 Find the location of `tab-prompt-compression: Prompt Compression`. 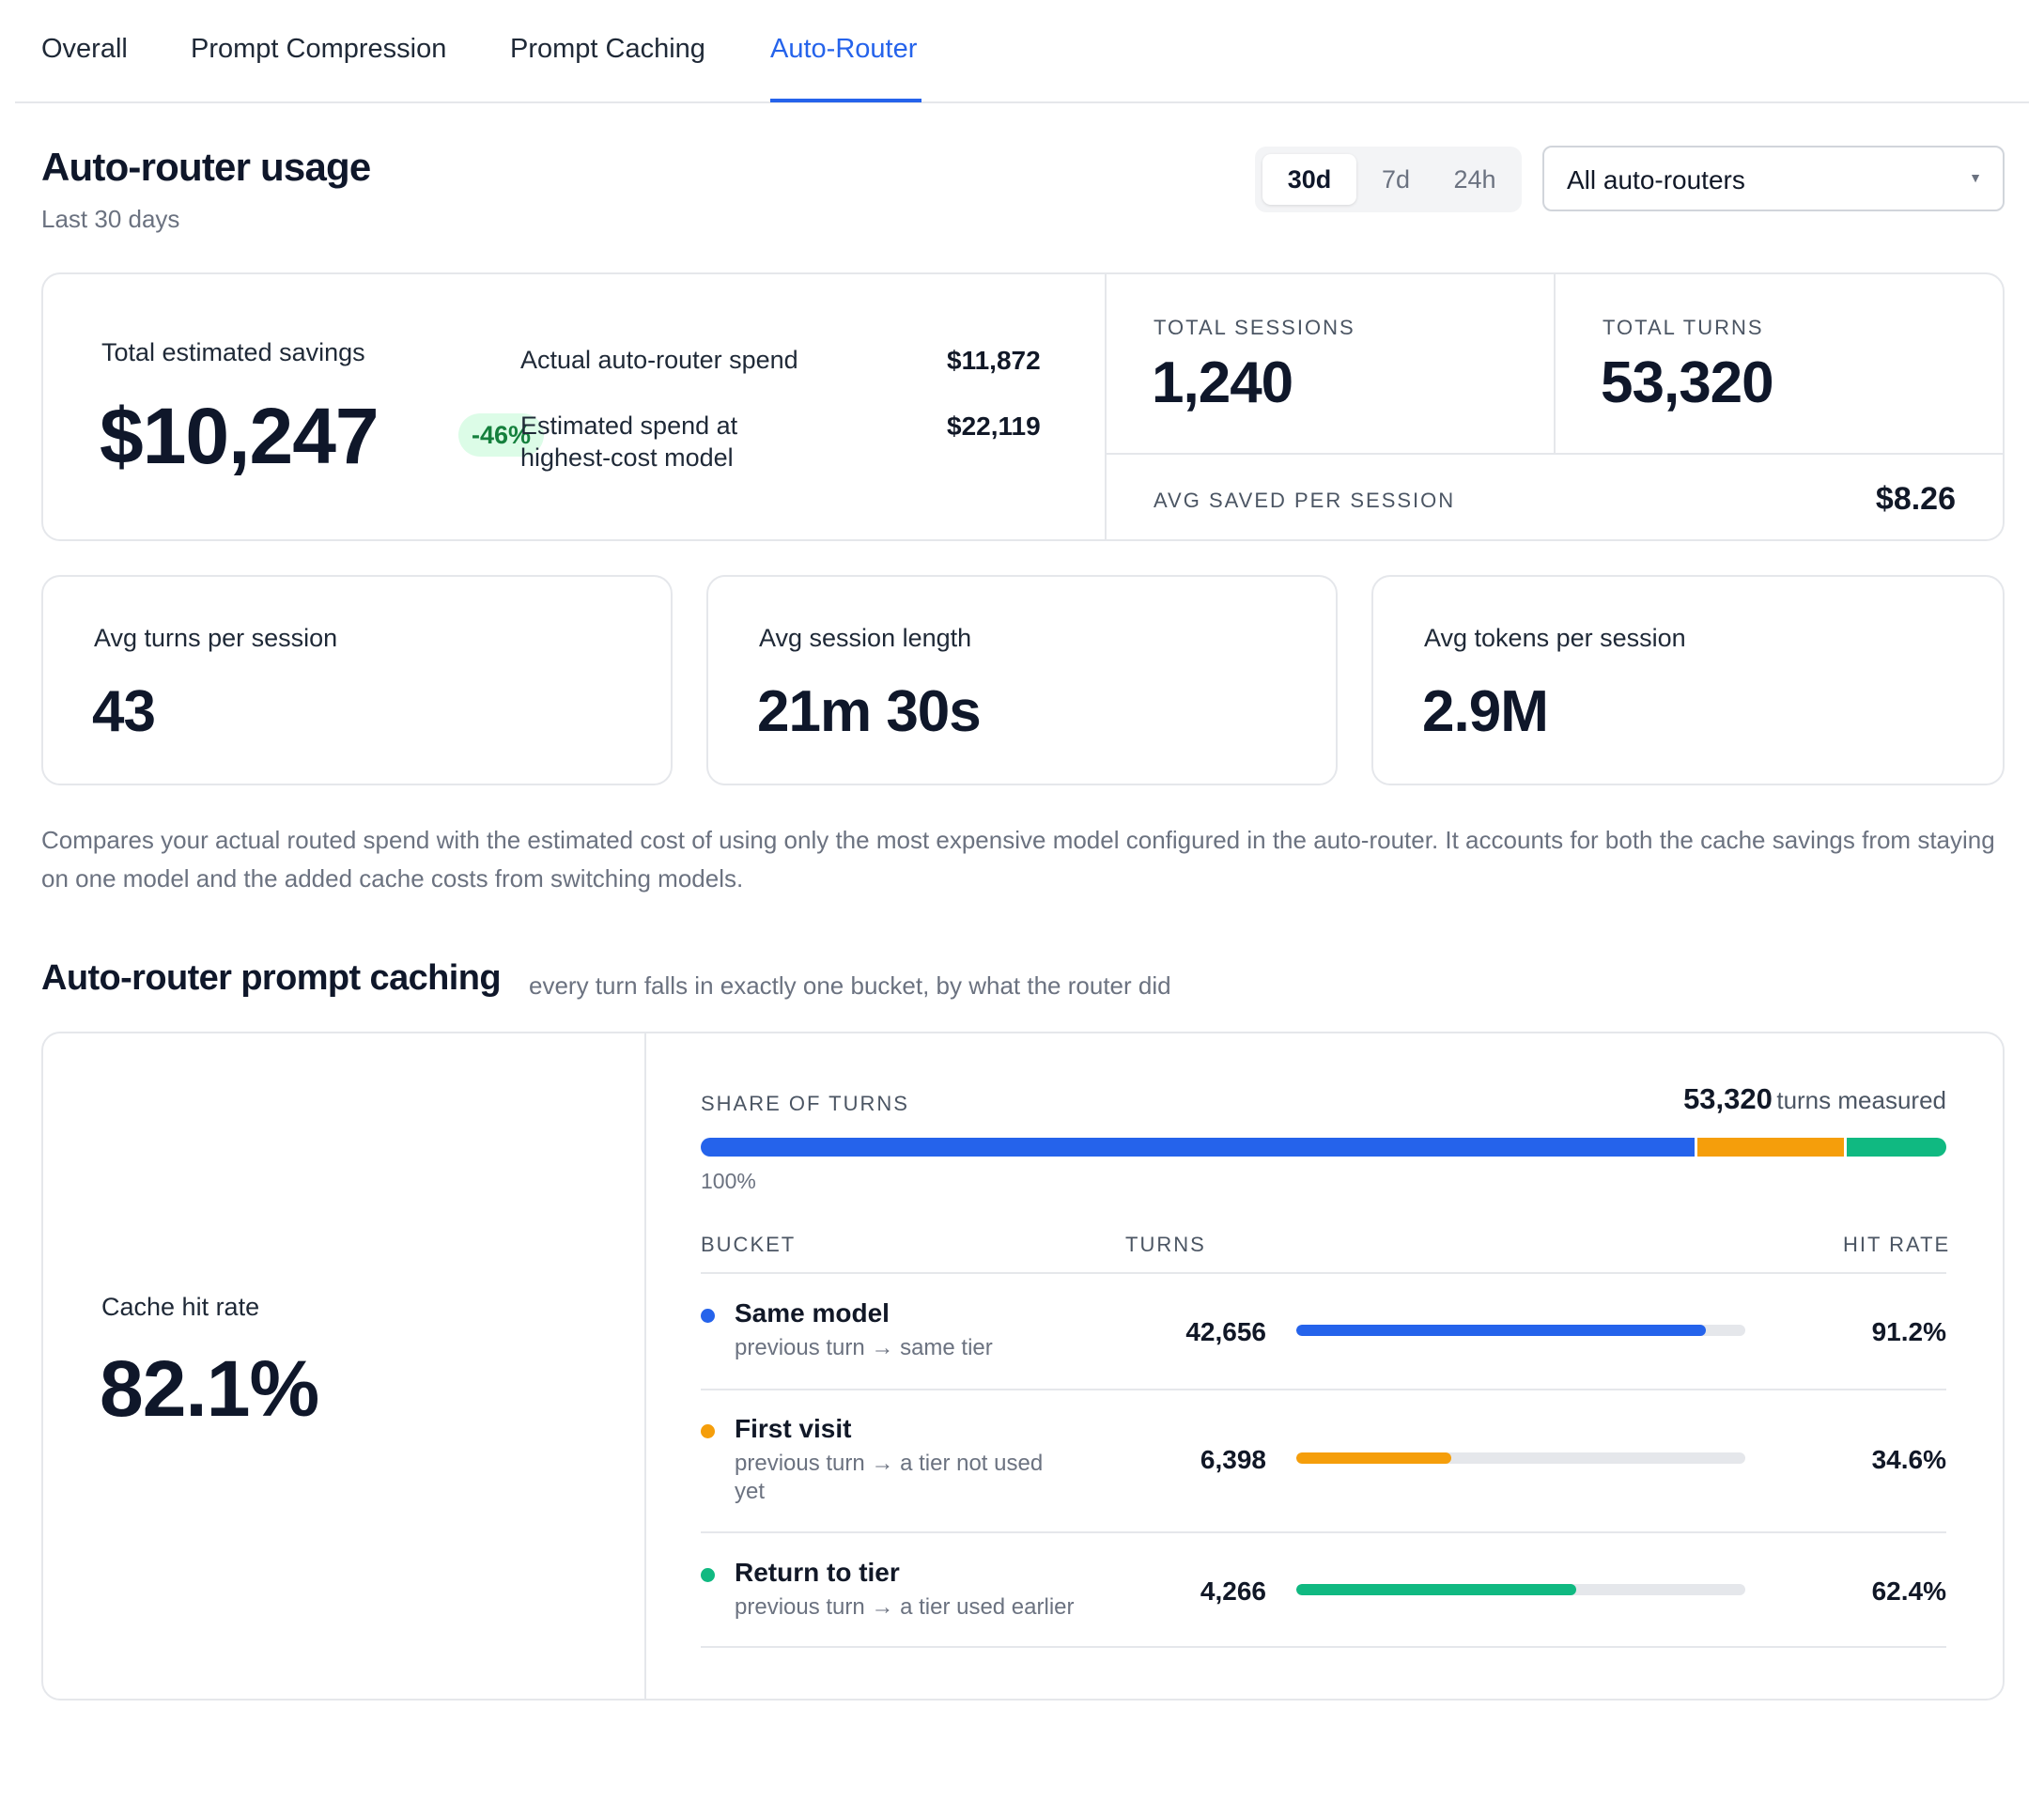

tab-prompt-compression: Prompt Compression is located at coordinates (319, 49).